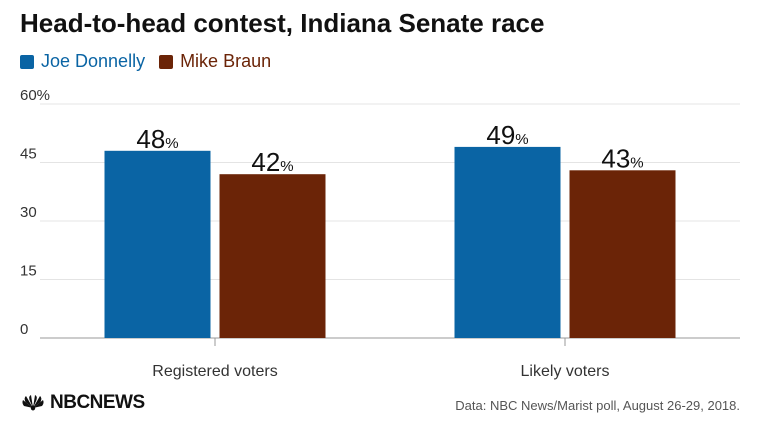  I want to click on nbc-news-logo: NBCNEWS, so click(82, 403).